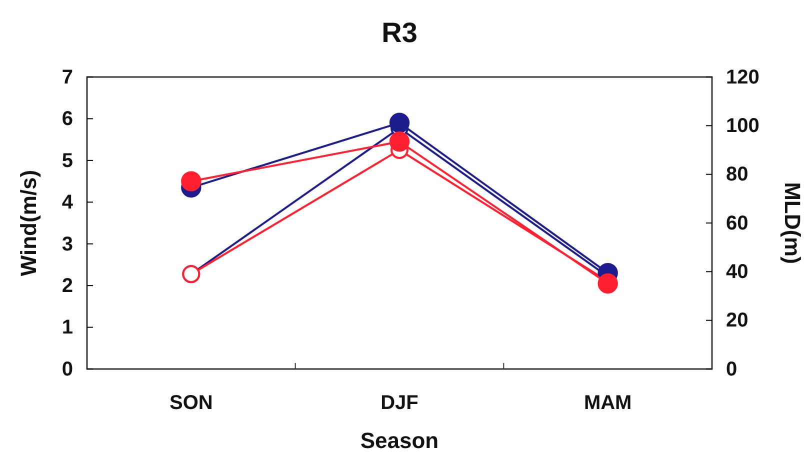  I want to click on x-axis-title: Season, so click(399, 440).